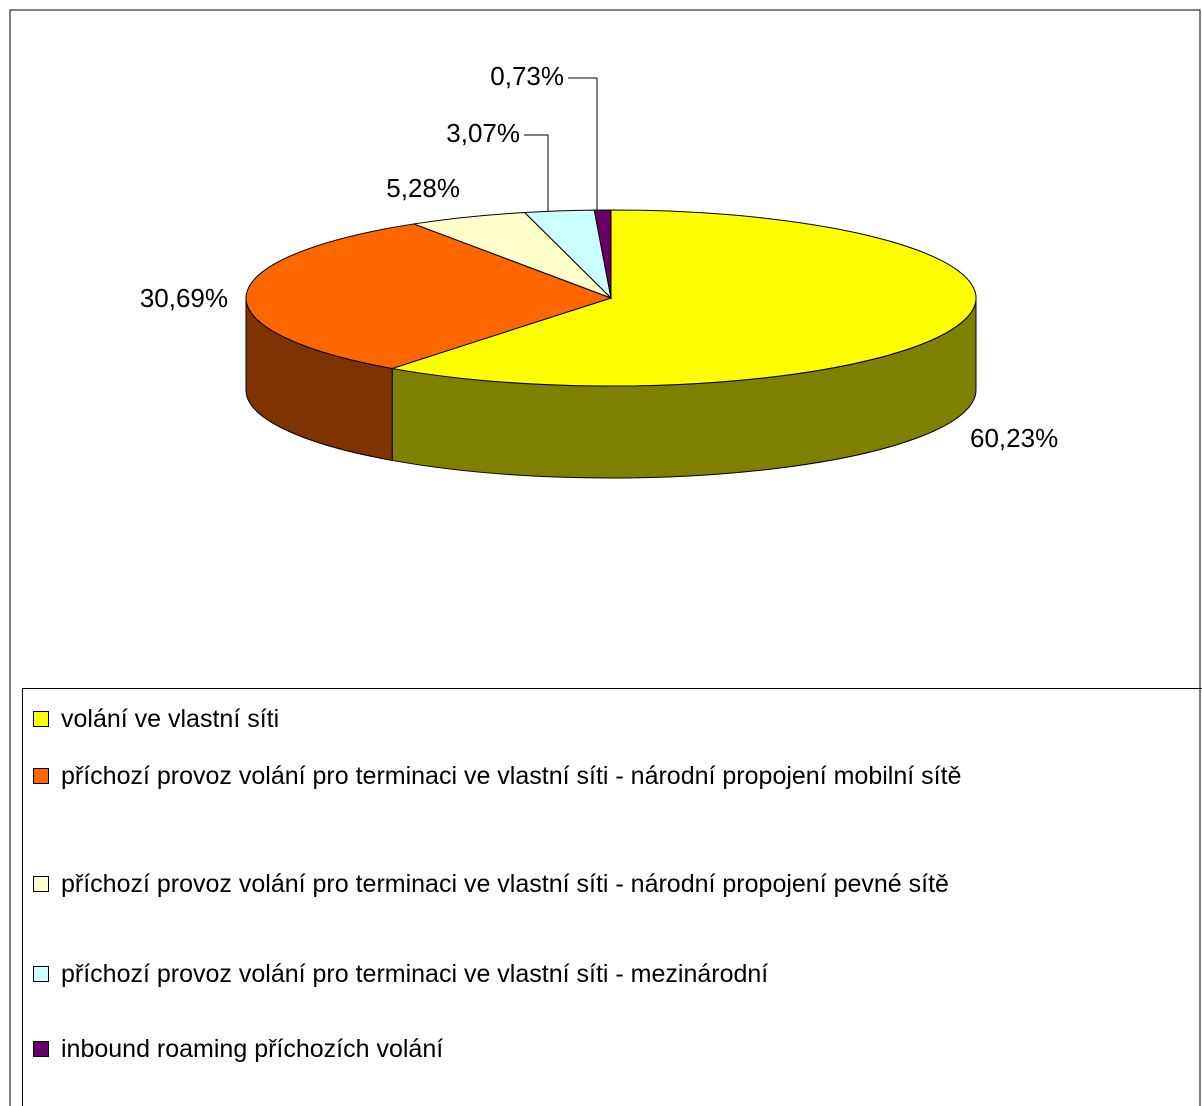 The width and height of the screenshot is (1202, 1106). Describe the element at coordinates (184, 298) in the screenshot. I see `data-label: 30,69%` at that location.